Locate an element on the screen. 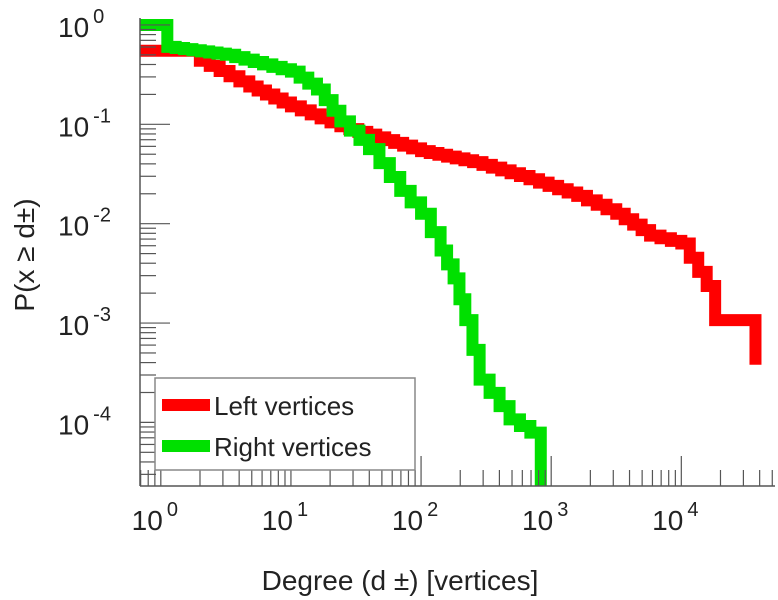  x-tick-label: 10 2 is located at coordinates (415, 517).